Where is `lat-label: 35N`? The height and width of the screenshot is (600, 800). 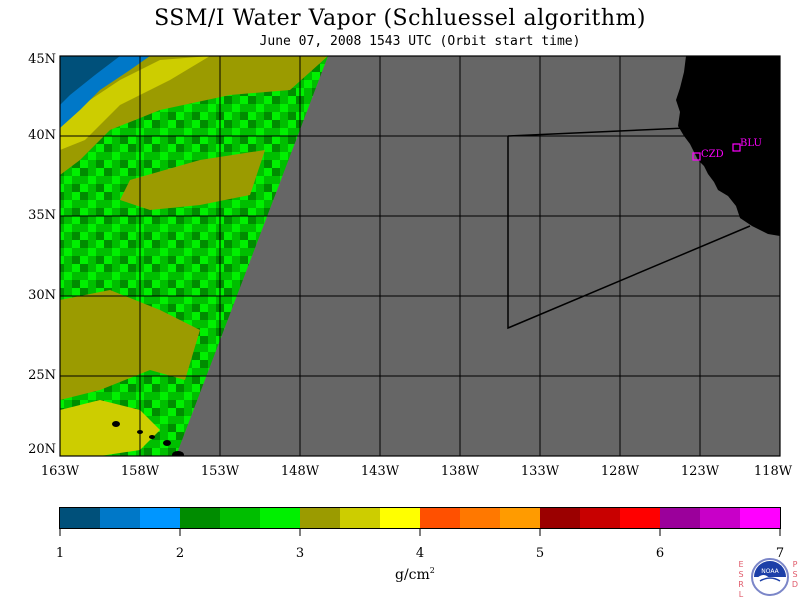 lat-label: 35N is located at coordinates (42, 215).